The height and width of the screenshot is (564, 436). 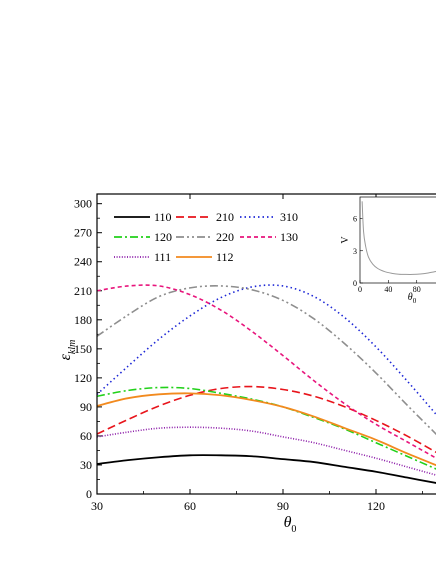 I want to click on legend-label-111: 111, so click(x=162, y=257).